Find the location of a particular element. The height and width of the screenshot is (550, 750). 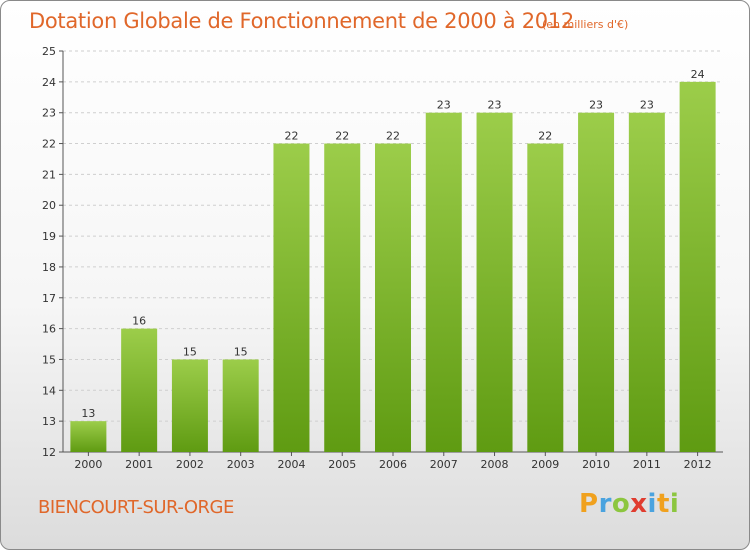

x-tick-label-2009: 2009 is located at coordinates (545, 464).